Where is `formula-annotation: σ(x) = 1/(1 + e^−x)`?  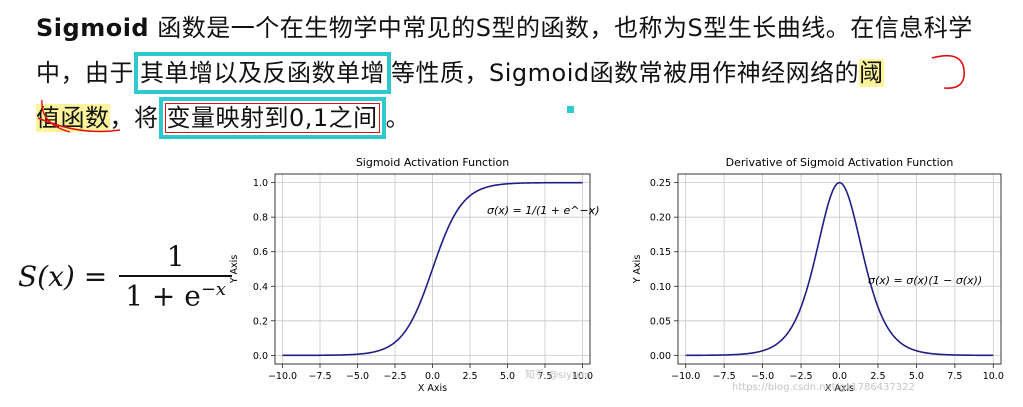 formula-annotation: σ(x) = 1/(1 + e^−x) is located at coordinates (543, 210).